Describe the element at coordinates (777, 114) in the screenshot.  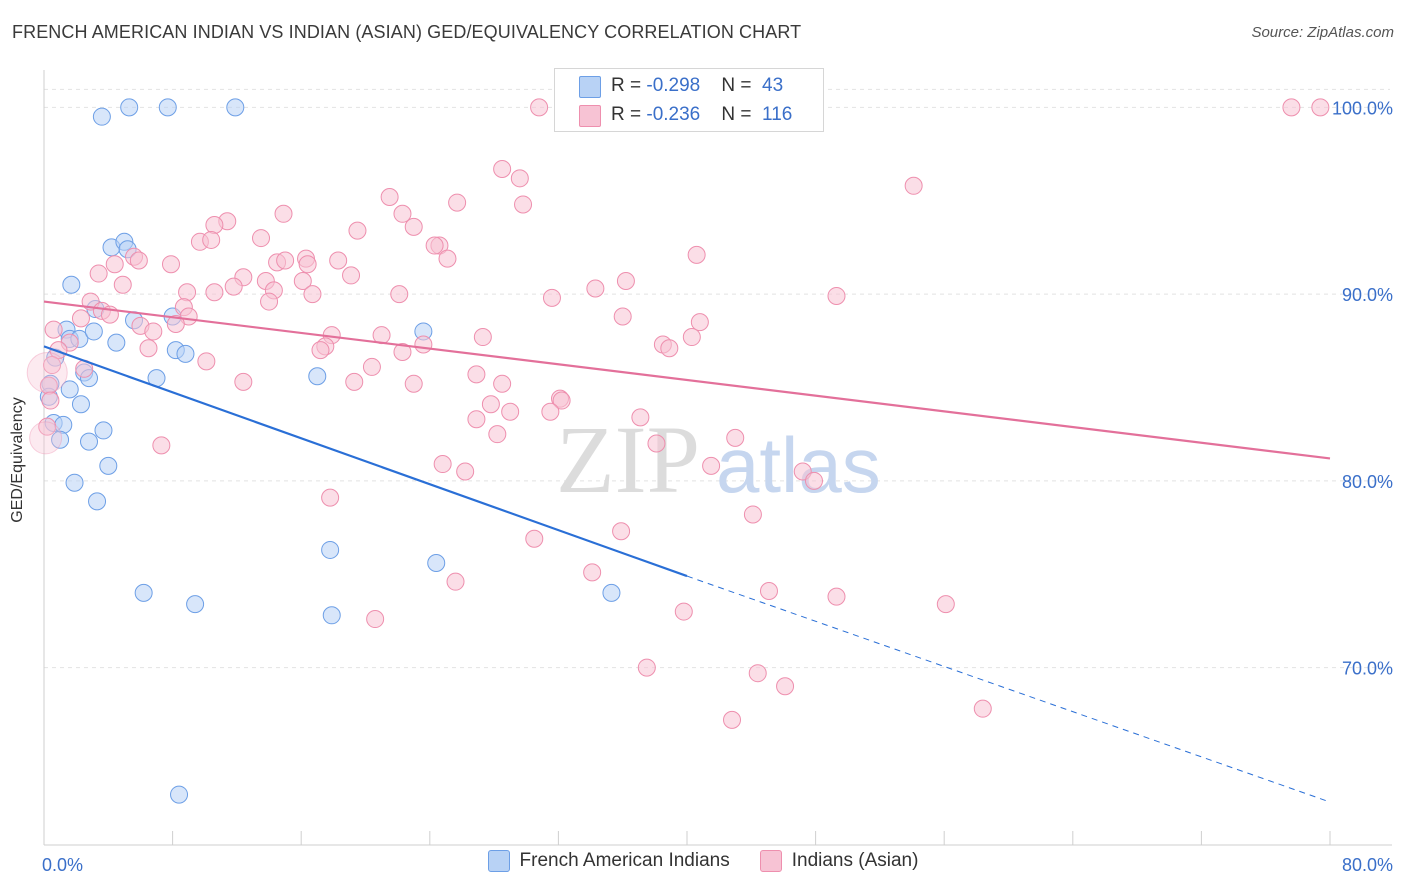
I see `n-value: 116` at that location.